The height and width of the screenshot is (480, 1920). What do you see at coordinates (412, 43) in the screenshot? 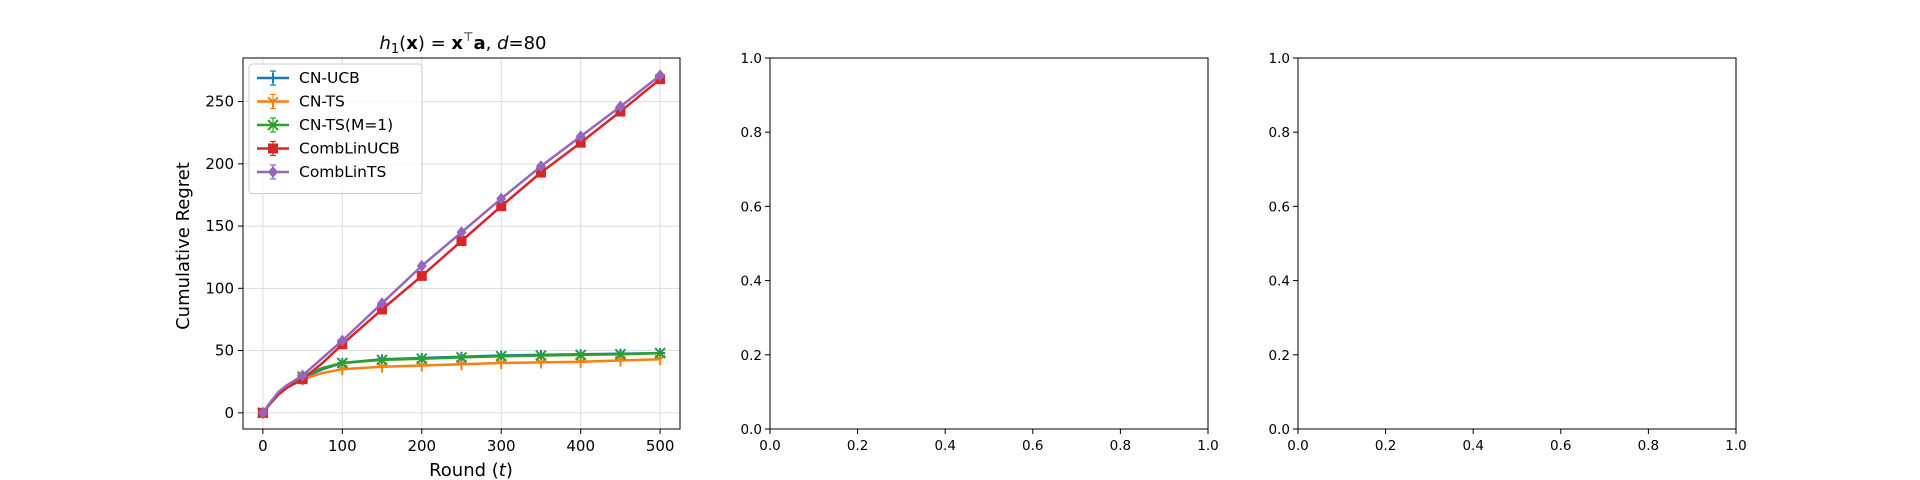
I see `title-x-vector: x` at bounding box center [412, 43].